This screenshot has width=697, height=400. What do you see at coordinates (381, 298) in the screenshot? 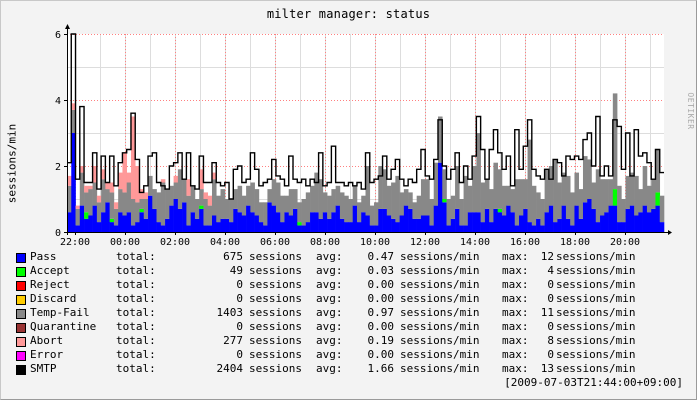
I see `legend-avg-value: 0.00` at bounding box center [381, 298].